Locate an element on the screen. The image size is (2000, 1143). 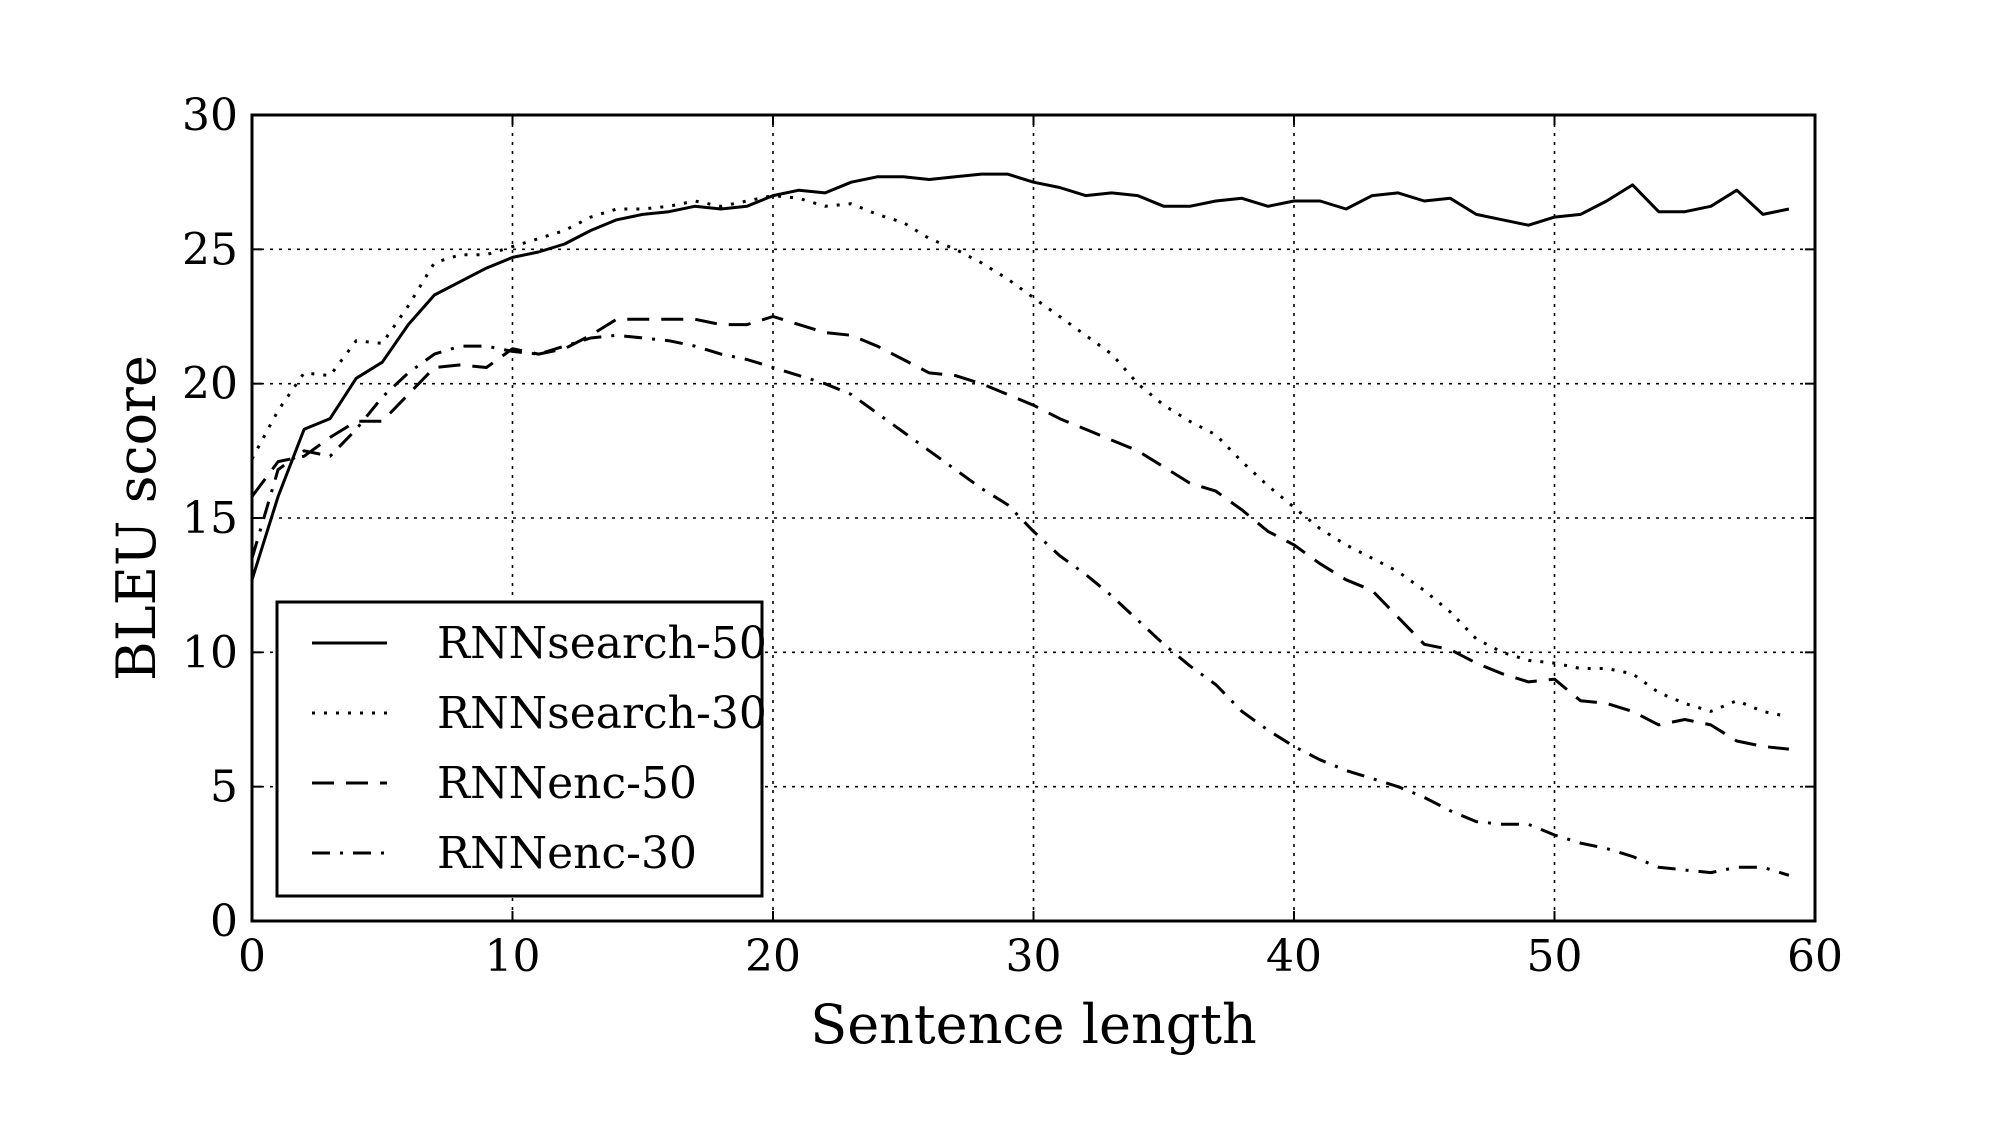
y-tick-label: 20 is located at coordinates (210, 384).